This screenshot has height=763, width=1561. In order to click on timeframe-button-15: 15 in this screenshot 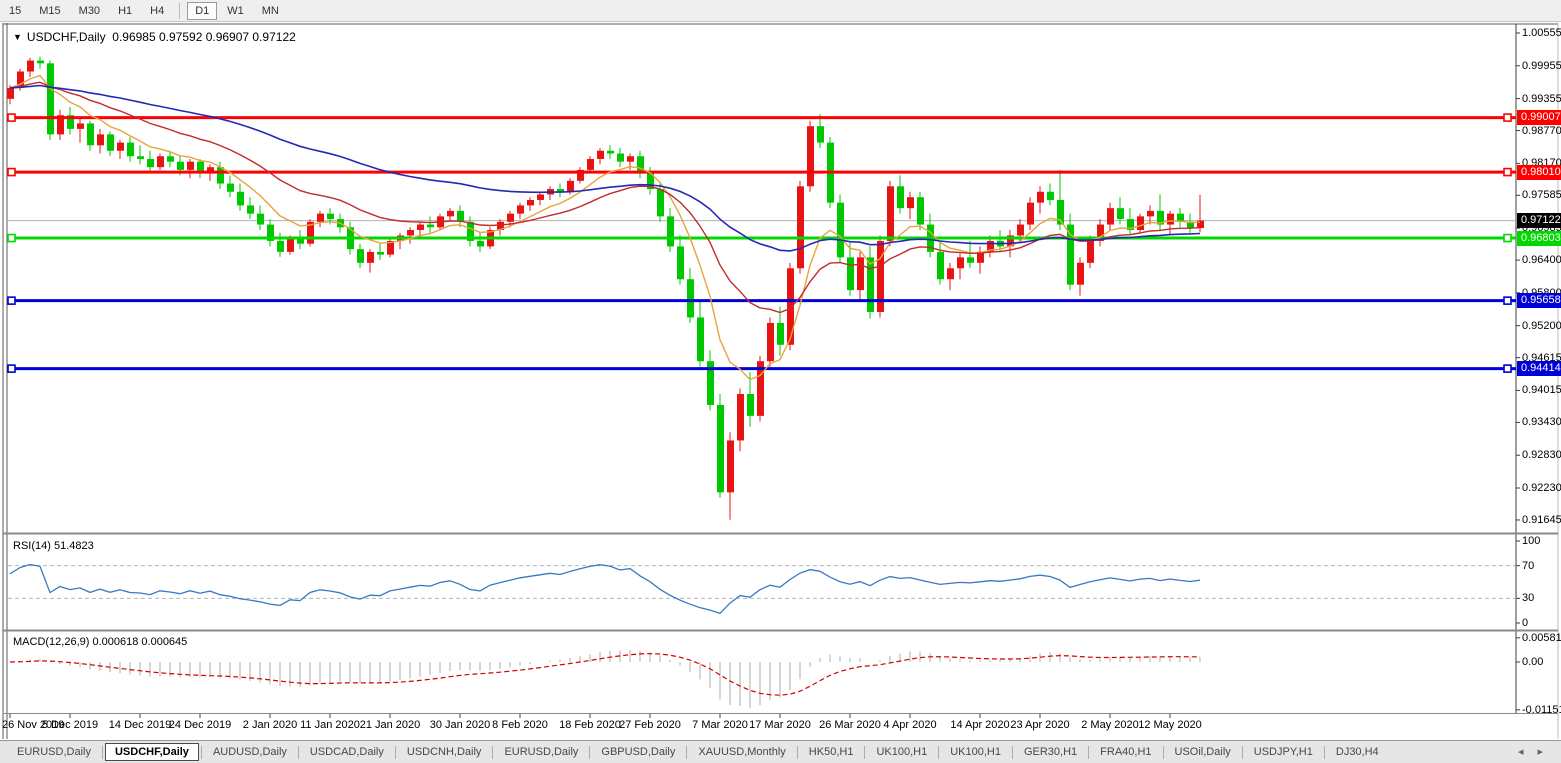, I will do `click(15, 10)`.